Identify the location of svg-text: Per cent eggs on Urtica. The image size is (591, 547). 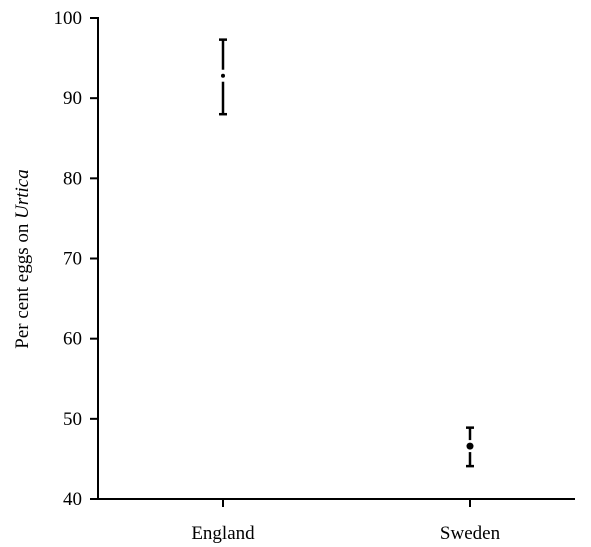
(22, 258).